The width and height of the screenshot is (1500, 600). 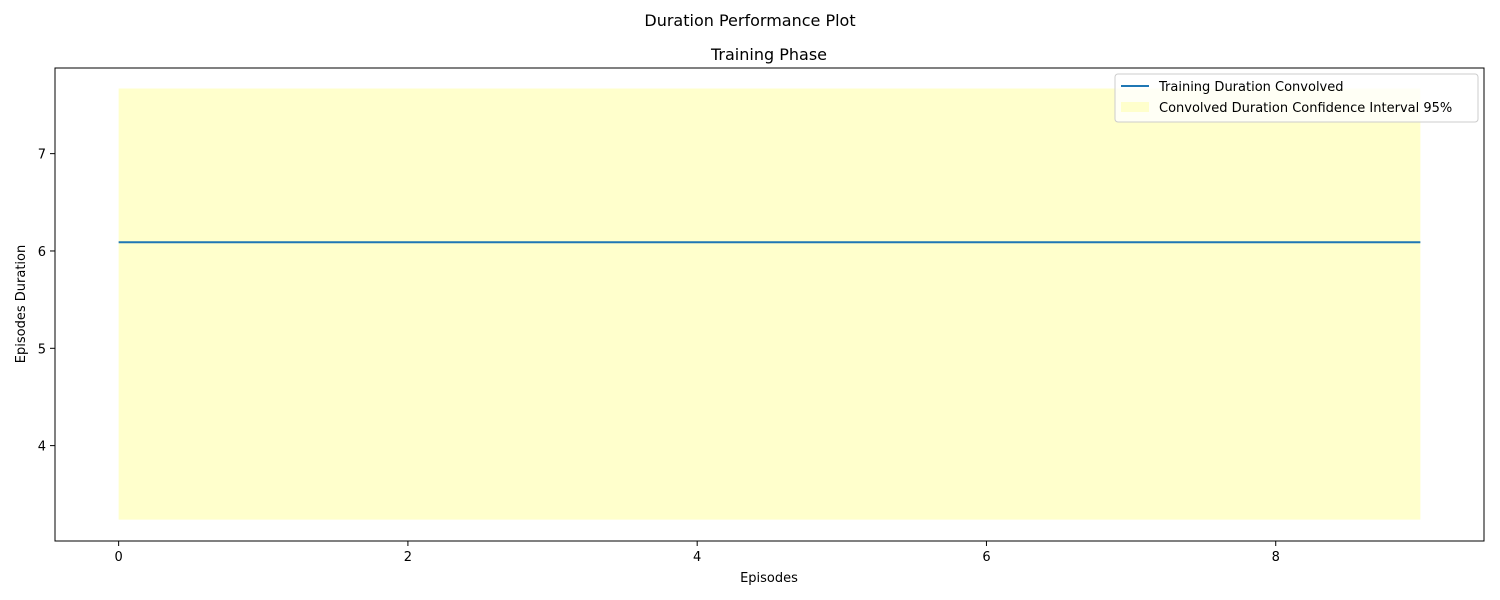 I want to click on legend-frame, so click(x=1296, y=98).